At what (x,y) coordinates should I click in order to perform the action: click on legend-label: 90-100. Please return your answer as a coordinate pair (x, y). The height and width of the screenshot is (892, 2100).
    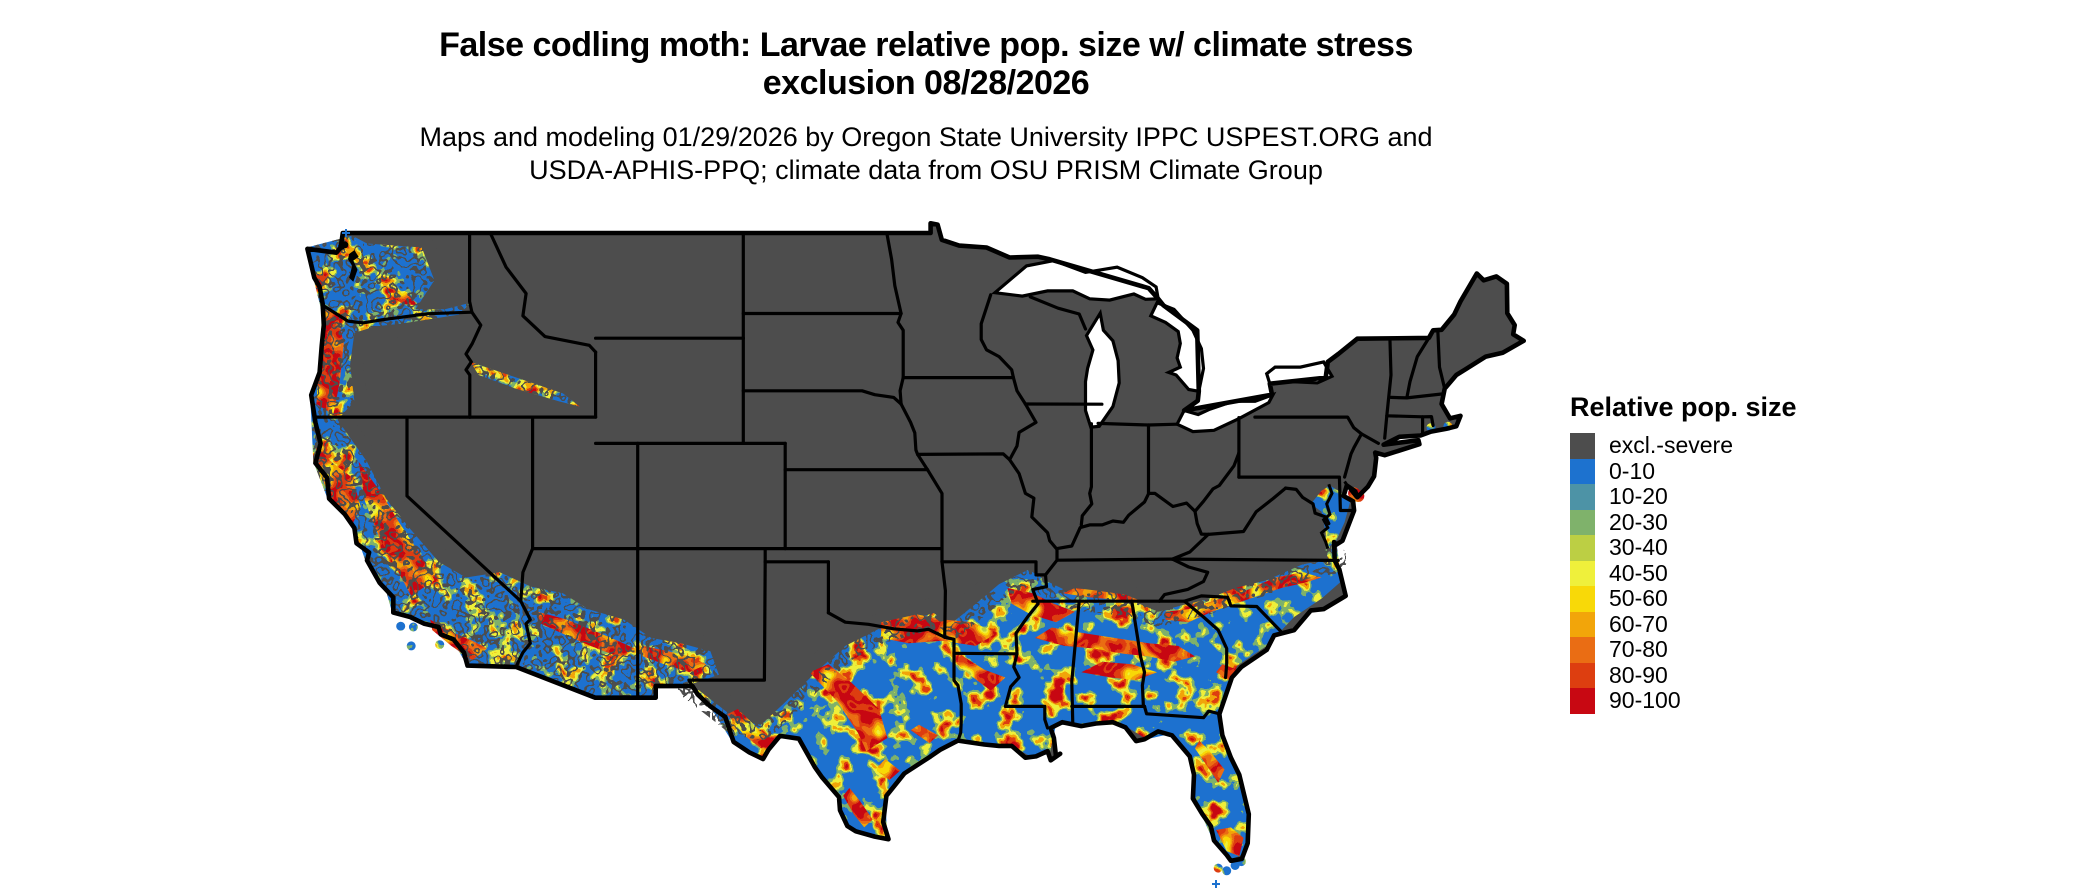
    Looking at the image, I should click on (1645, 700).